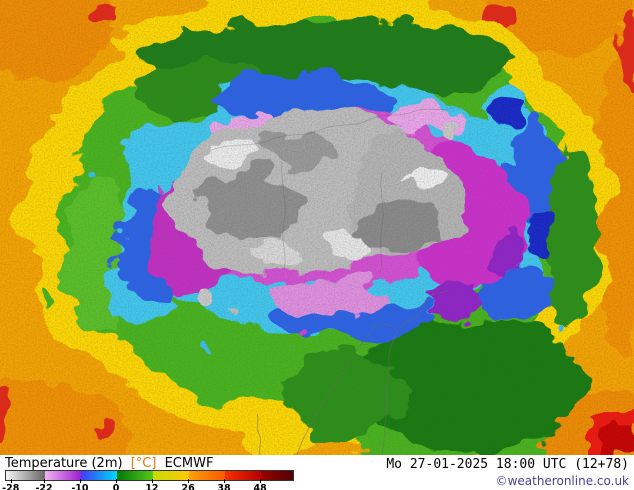 The image size is (634, 490). What do you see at coordinates (149, 475) in the screenshot?
I see `color-scale-bar` at bounding box center [149, 475].